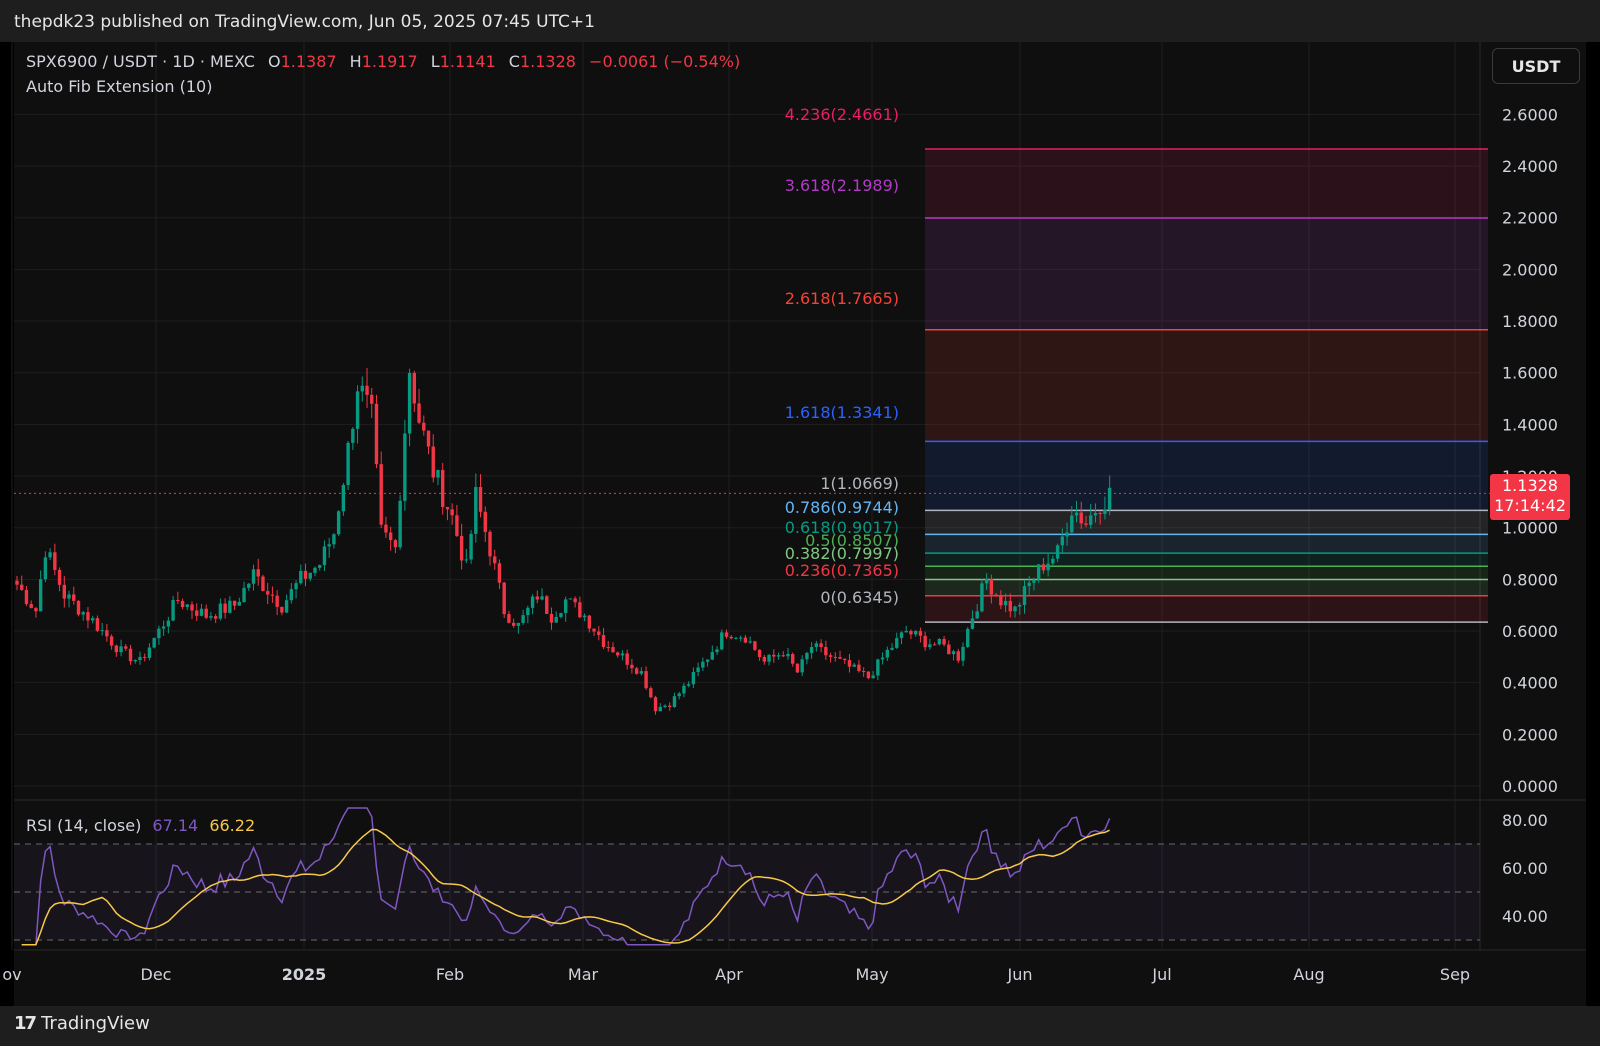  I want to click on currency-button: USDT, so click(1536, 66).